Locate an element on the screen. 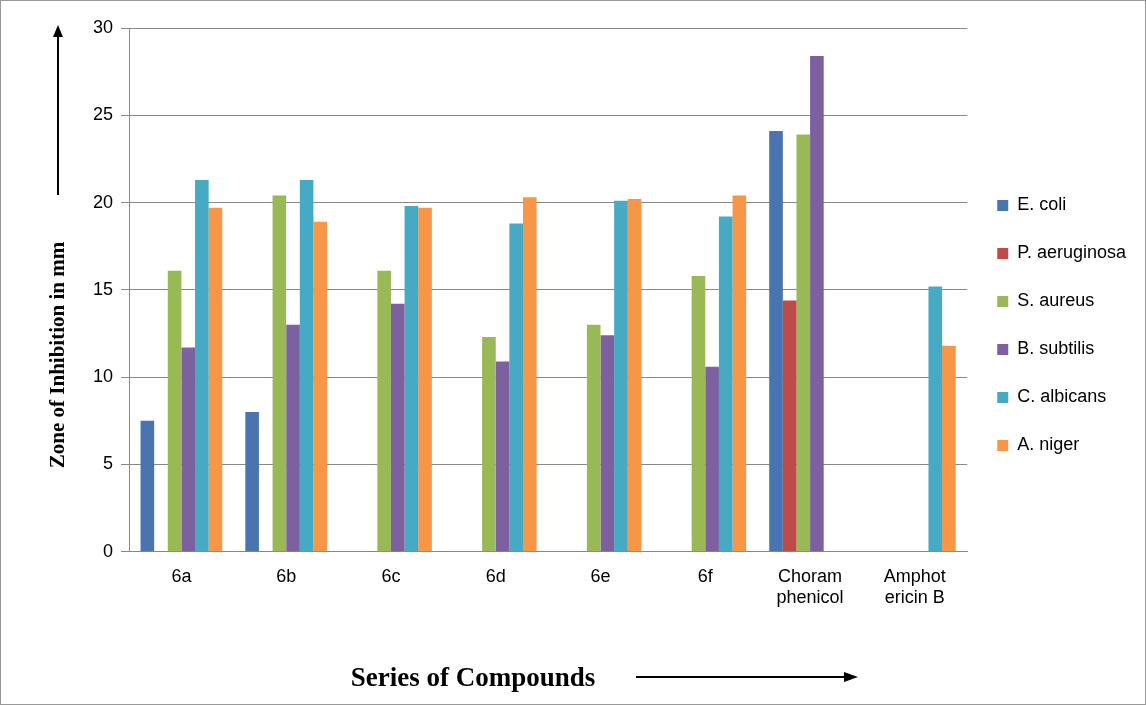  legend-label: P. aeruginosa is located at coordinates (1072, 252).